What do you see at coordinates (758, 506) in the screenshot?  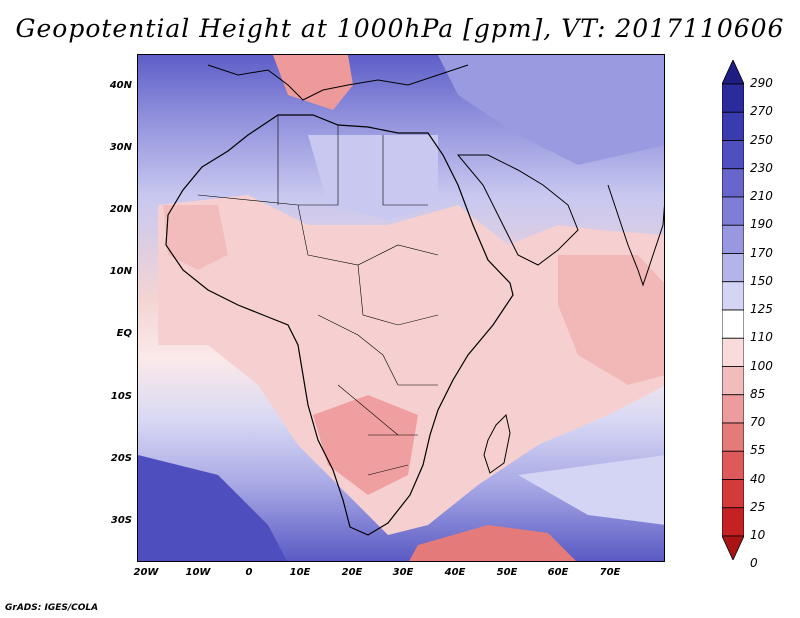 I see `colorbar-level-label: 25` at bounding box center [758, 506].